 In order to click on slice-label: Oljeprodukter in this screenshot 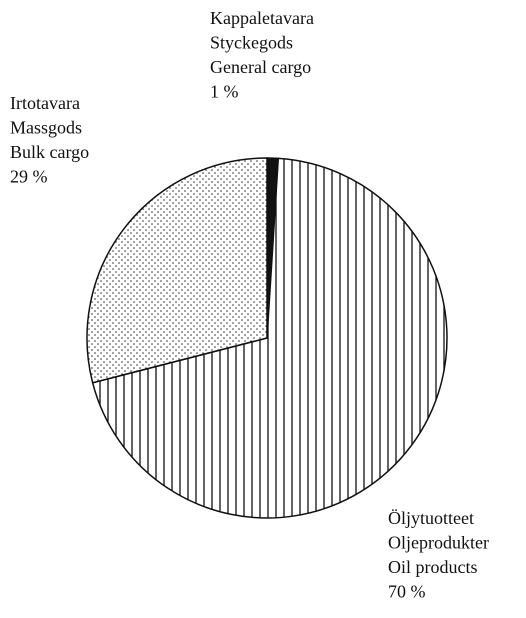, I will do `click(438, 543)`.